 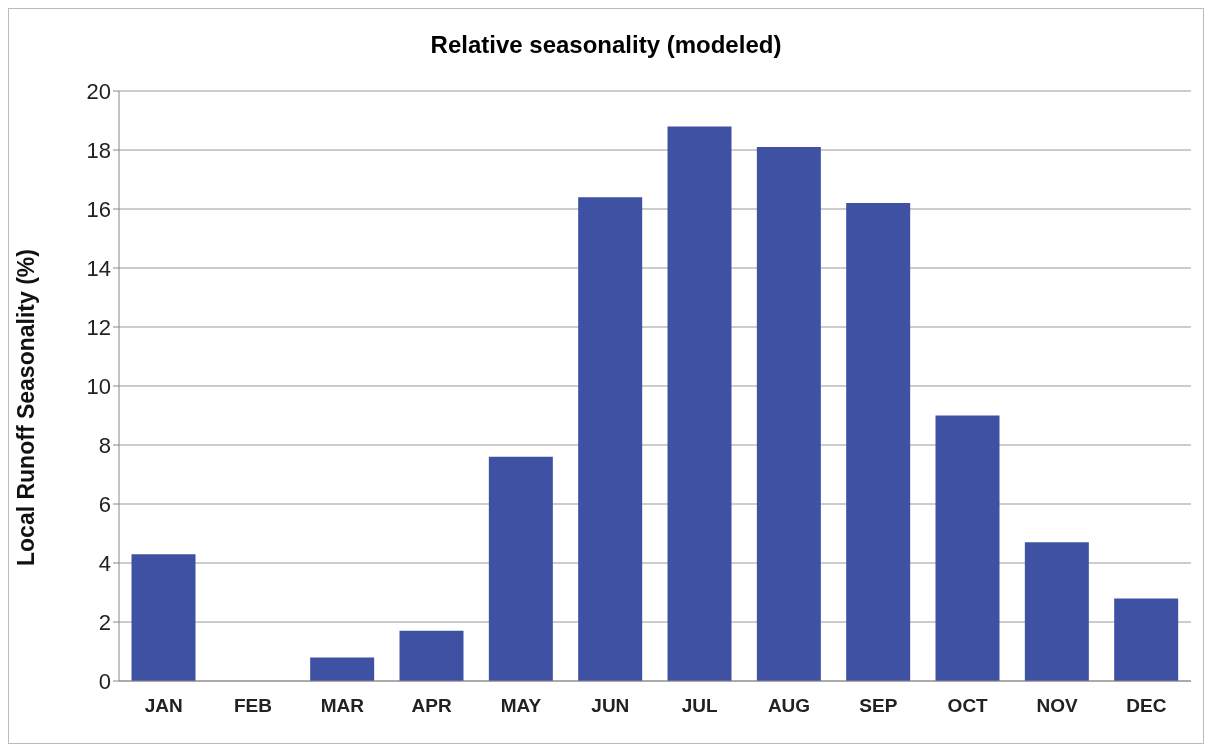 I want to click on x-tick-label: APR, so click(x=431, y=706).